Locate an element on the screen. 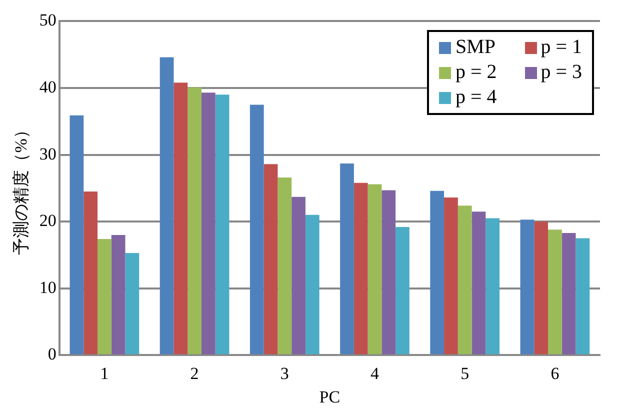  legend-label: p = 2 is located at coordinates (476, 72).